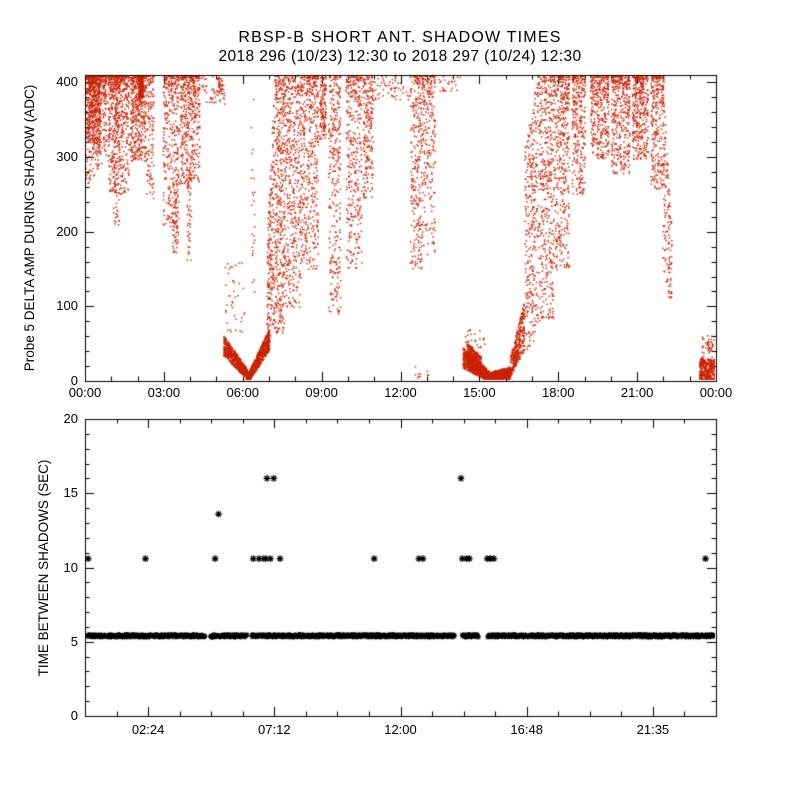 The image size is (800, 800). Describe the element at coordinates (67, 306) in the screenshot. I see `y-tick-label: 100` at that location.